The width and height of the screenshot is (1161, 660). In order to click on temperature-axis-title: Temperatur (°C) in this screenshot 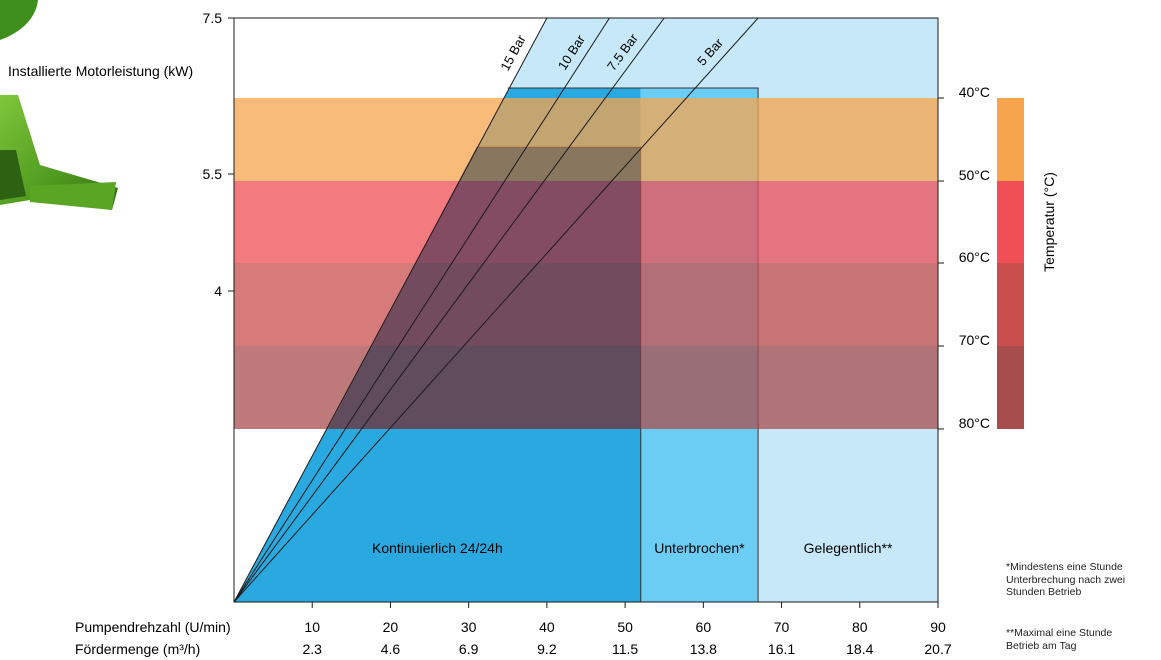, I will do `click(1049, 222)`.